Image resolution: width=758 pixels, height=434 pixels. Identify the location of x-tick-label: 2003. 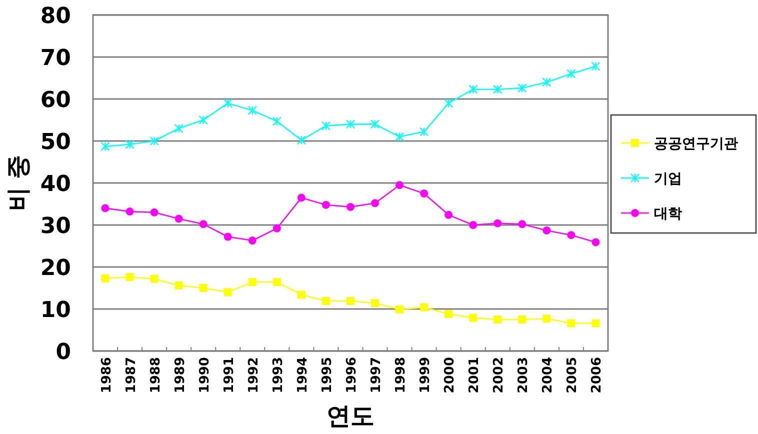
(524, 375).